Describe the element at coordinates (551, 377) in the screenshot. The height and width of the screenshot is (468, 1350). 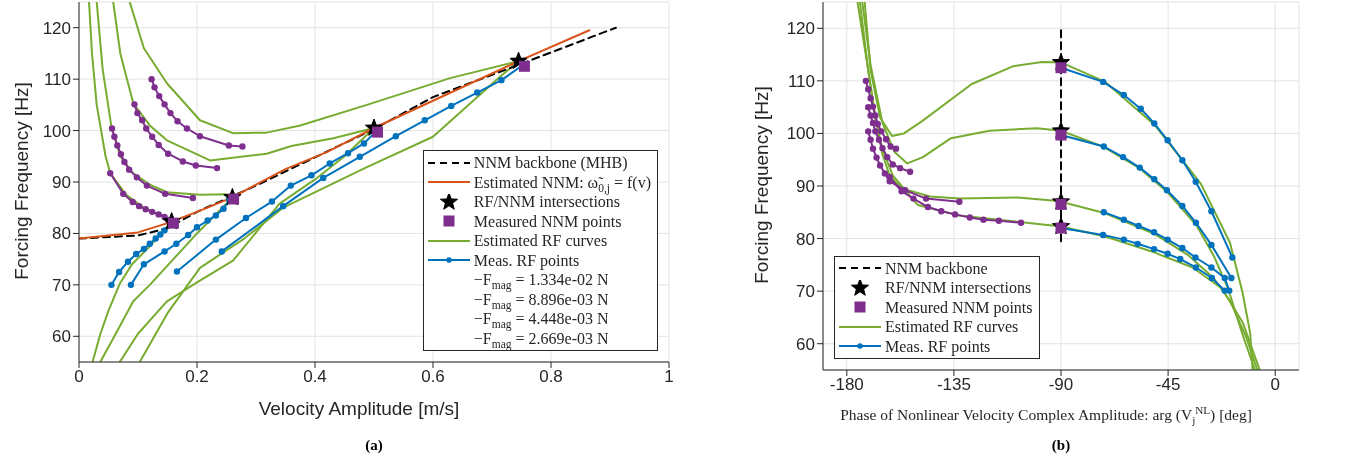
I see `x-tick-label: 0.8` at that location.